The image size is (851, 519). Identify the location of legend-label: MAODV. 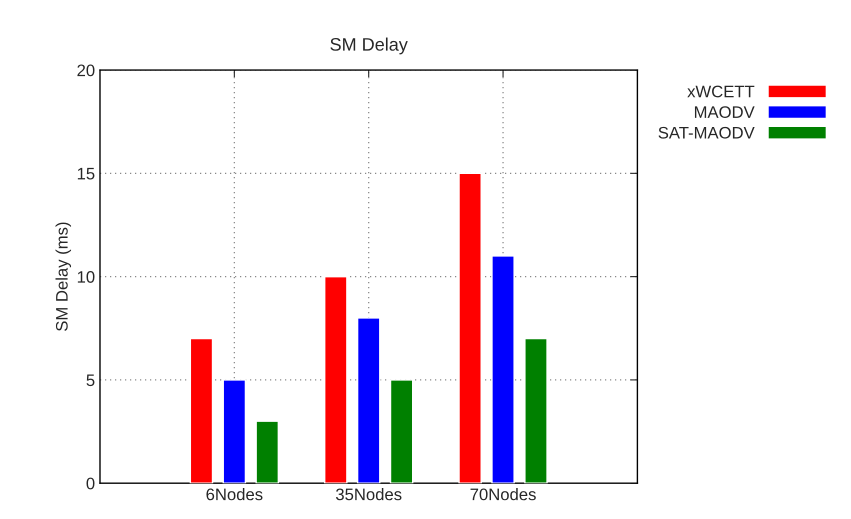
(724, 112).